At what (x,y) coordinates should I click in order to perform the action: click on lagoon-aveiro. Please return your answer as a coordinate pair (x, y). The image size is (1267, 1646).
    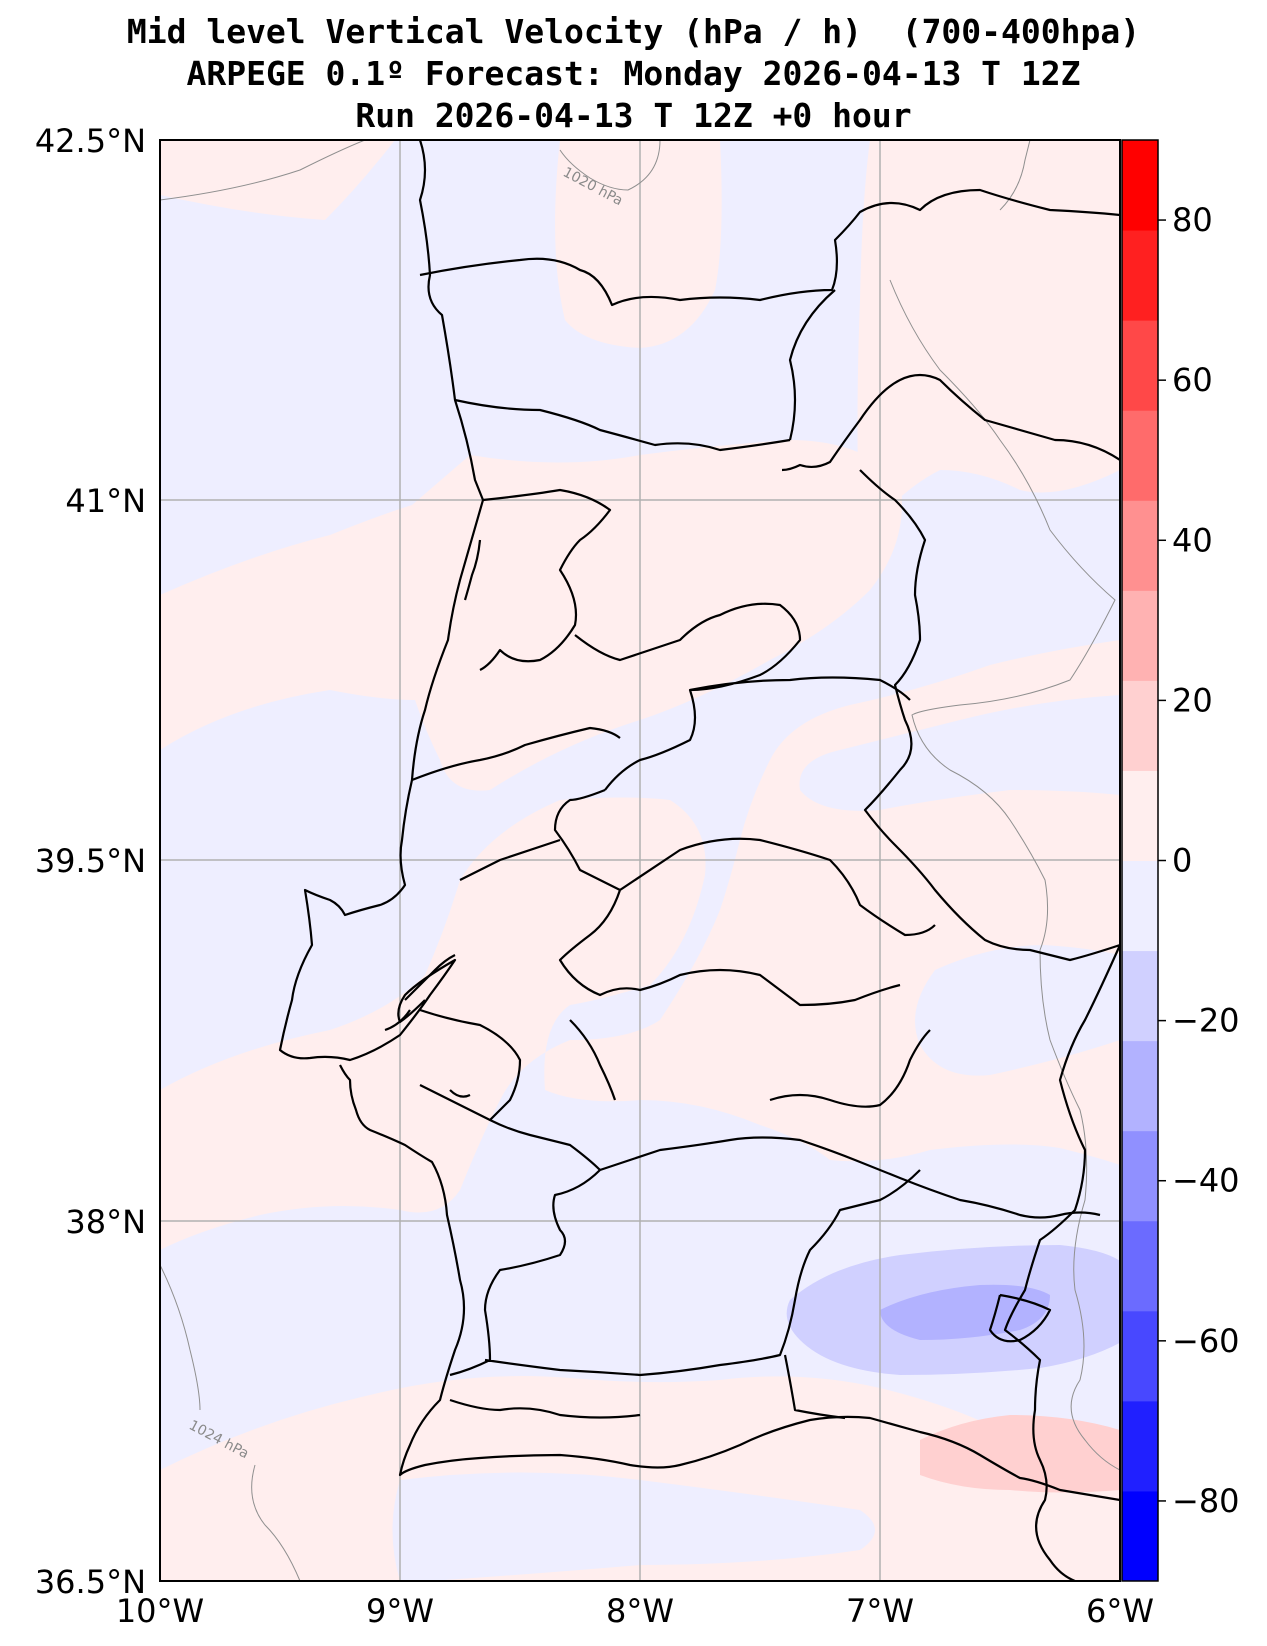
    Looking at the image, I should click on (472, 570).